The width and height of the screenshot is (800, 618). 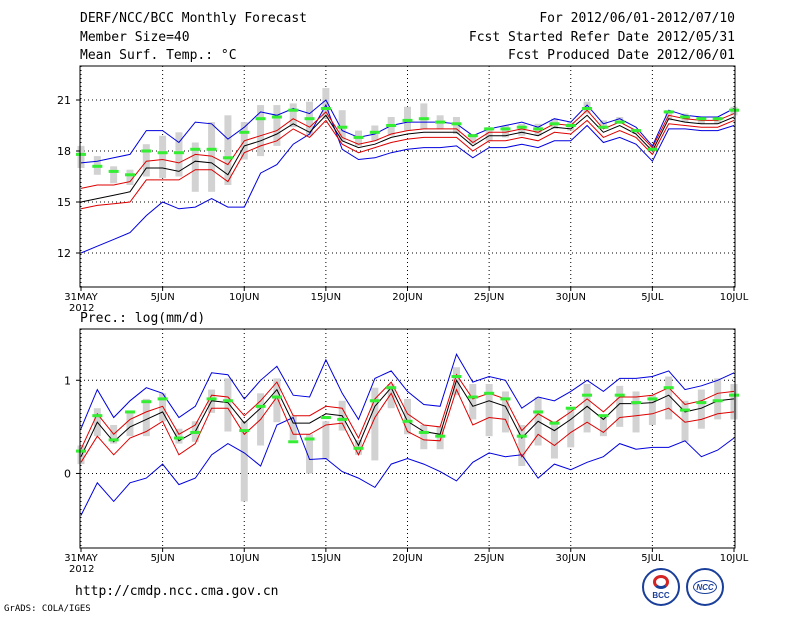 I want to click on x-tick-label: 31MAY, so click(x=81, y=297).